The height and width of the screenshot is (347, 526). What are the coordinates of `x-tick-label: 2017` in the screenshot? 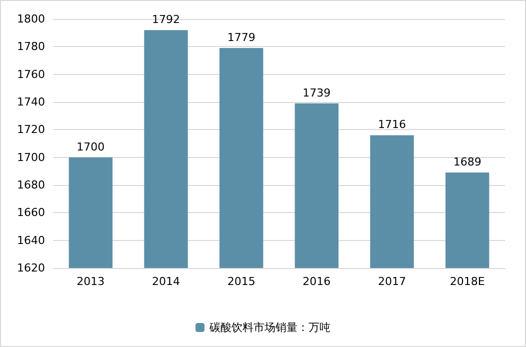 It's located at (392, 281).